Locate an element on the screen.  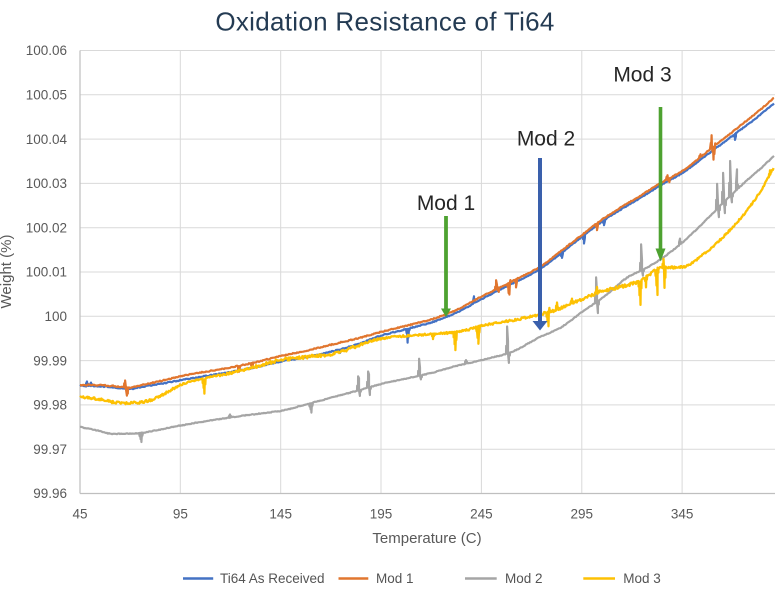
svg-text: 100.03 is located at coordinates (46, 183).